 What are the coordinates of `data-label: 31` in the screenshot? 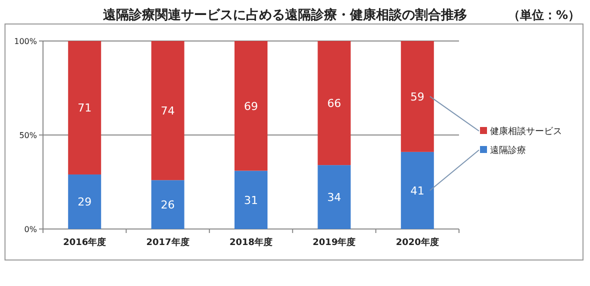 It's located at (251, 200).